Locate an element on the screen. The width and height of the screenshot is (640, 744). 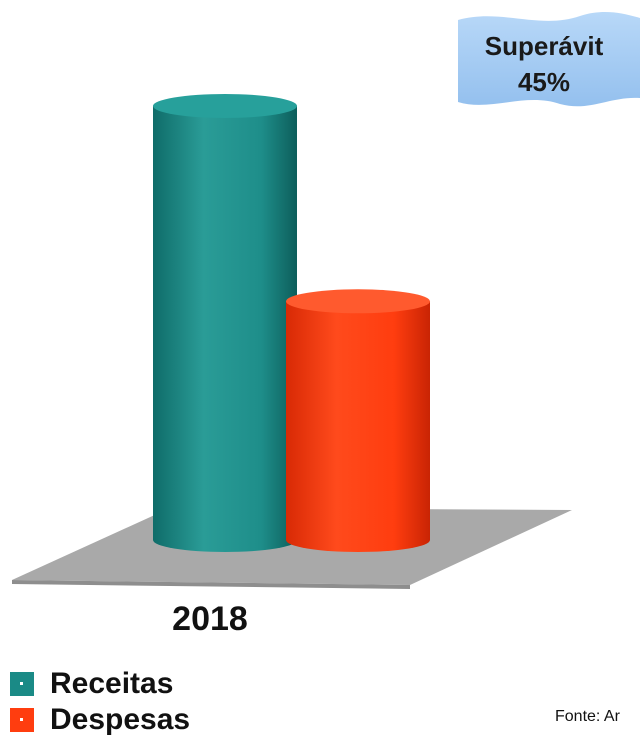
legend-item-despesas: Despesas is located at coordinates (100, 720).